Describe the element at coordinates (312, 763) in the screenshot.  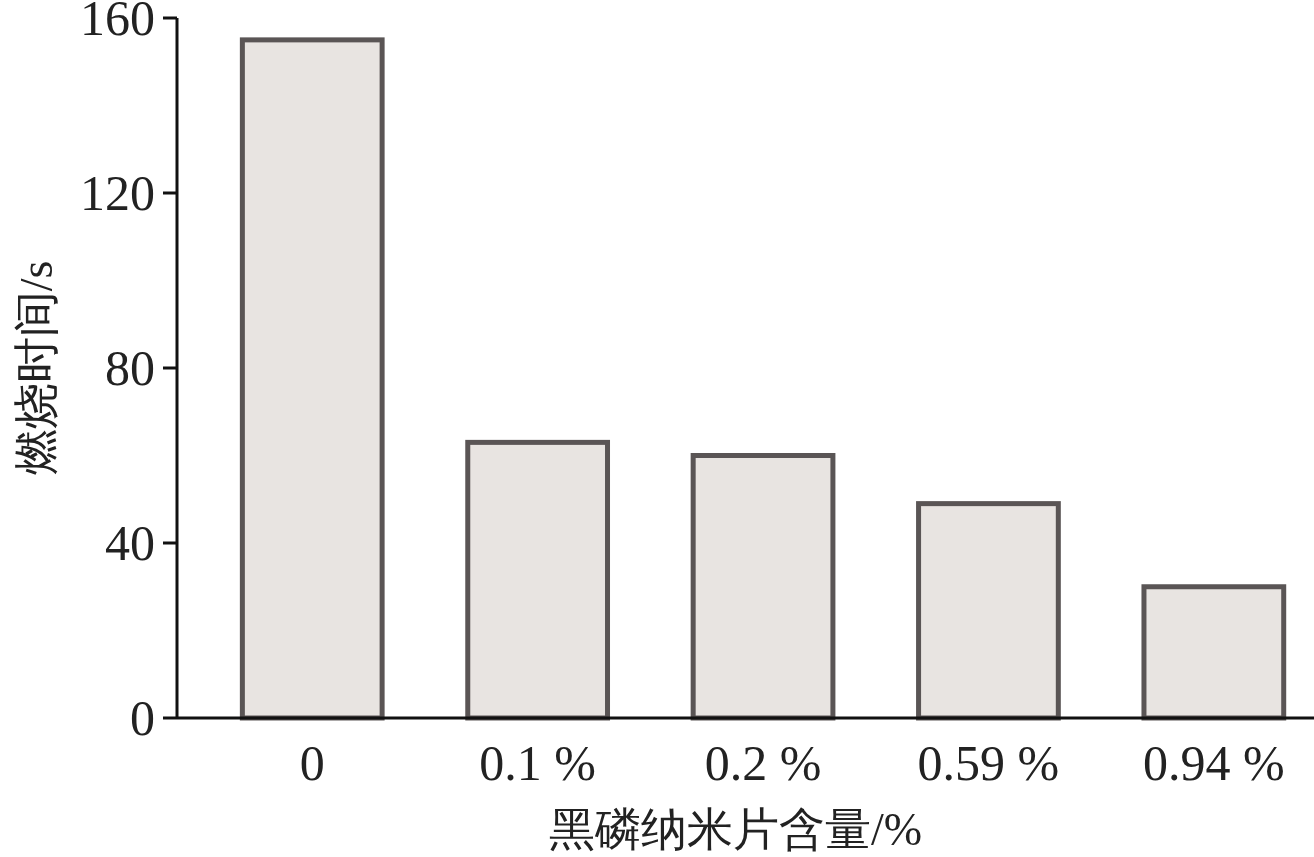
I see `x-tick-label: 0` at that location.